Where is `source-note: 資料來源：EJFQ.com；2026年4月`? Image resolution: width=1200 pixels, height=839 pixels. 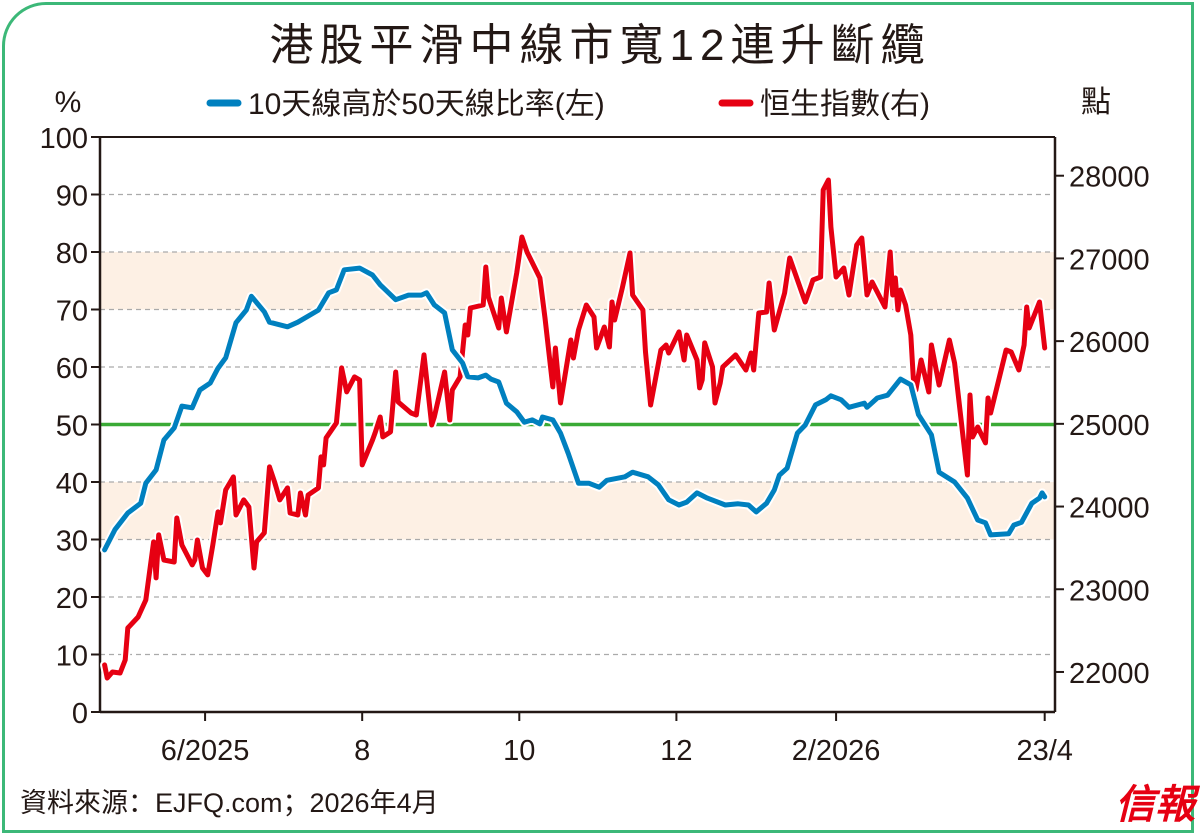 source-note: 資料來源：EJFQ.com；2026年4月 is located at coordinates (229, 803).